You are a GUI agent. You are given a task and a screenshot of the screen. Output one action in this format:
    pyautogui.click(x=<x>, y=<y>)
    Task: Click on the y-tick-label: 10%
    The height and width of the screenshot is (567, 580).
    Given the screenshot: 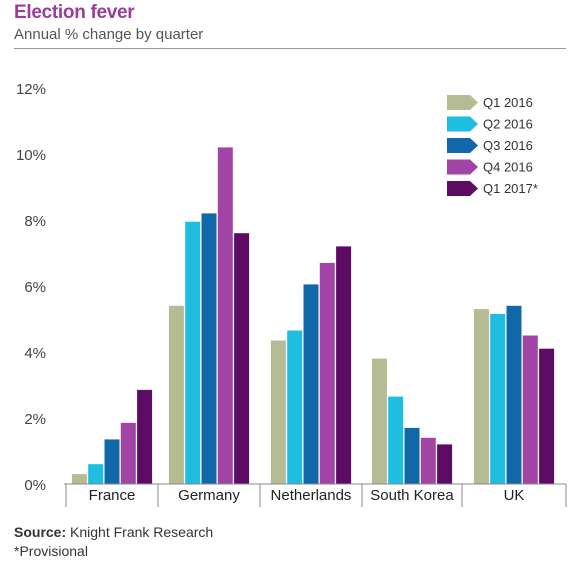 What is the action you would take?
    pyautogui.click(x=31, y=155)
    